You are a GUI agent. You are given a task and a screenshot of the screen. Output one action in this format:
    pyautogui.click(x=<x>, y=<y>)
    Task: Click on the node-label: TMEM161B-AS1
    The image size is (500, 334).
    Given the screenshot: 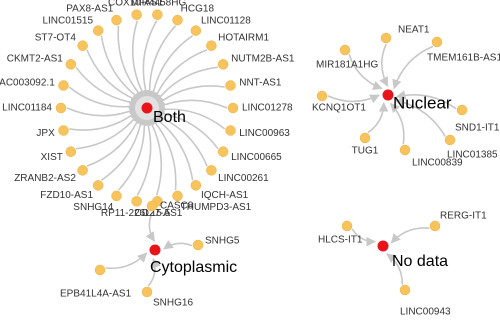 What is the action you would take?
    pyautogui.click(x=463, y=58)
    